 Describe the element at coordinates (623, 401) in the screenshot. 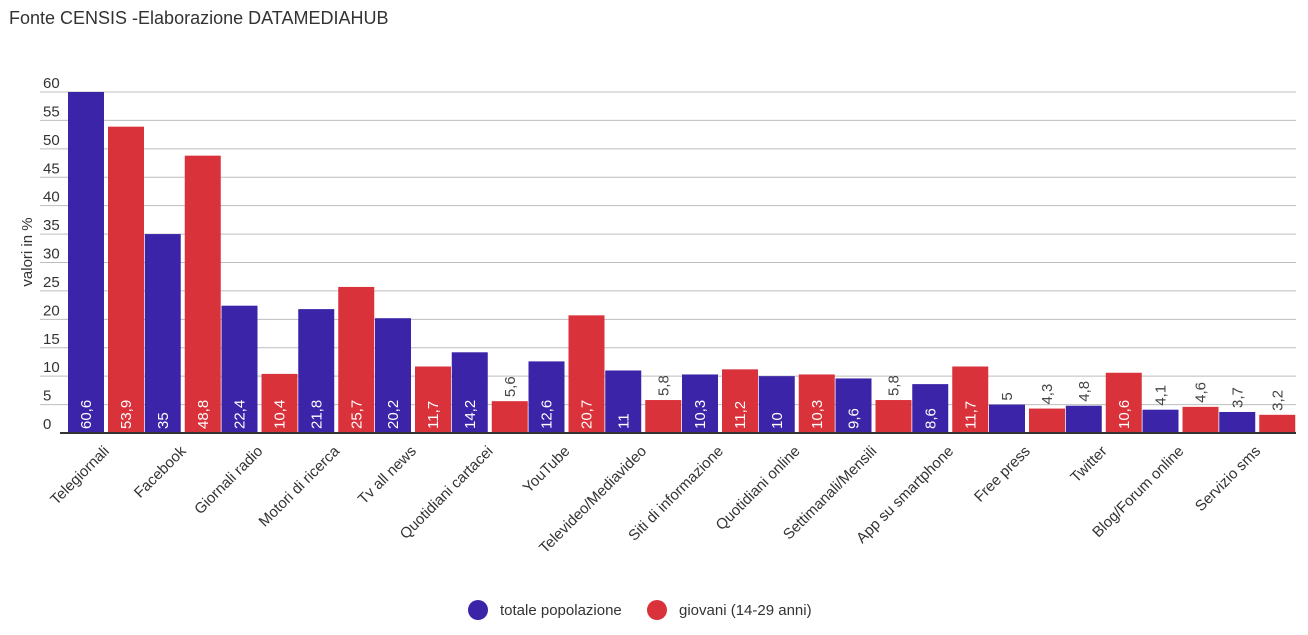

I see `bar-Televideo/Mediavideo-0` at that location.